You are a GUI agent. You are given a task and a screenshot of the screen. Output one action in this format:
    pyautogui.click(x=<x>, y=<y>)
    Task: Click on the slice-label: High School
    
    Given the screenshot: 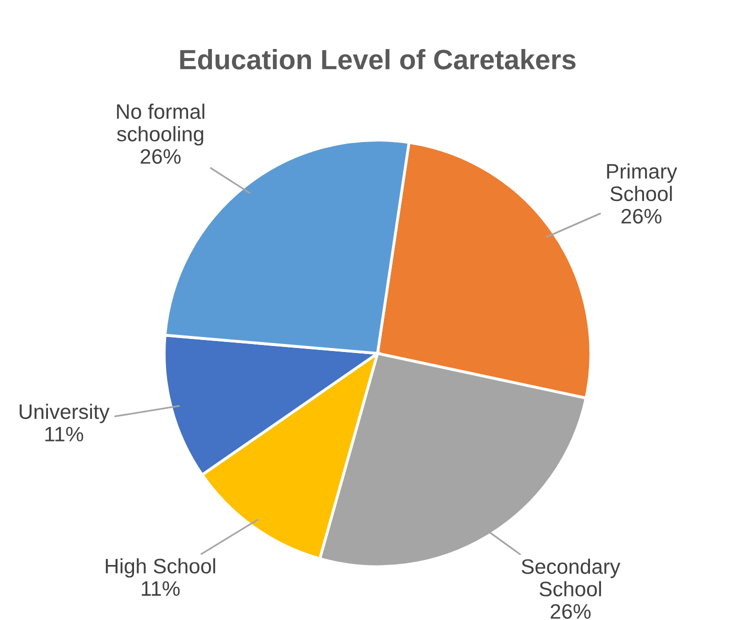 What is the action you would take?
    pyautogui.click(x=161, y=568)
    